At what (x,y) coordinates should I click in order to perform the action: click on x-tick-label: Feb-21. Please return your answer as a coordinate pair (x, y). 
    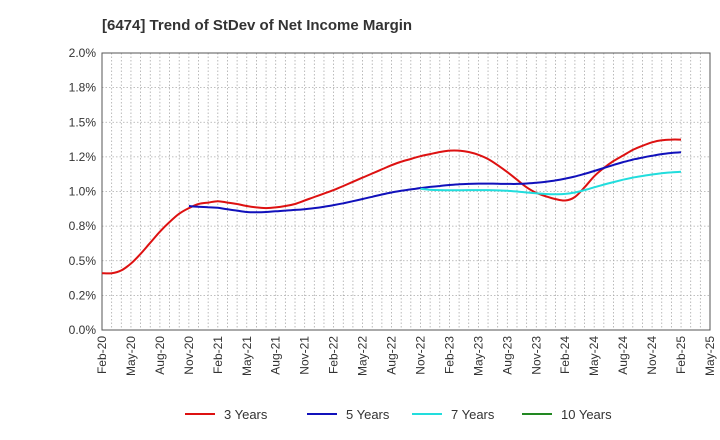
    Looking at the image, I should click on (218, 355).